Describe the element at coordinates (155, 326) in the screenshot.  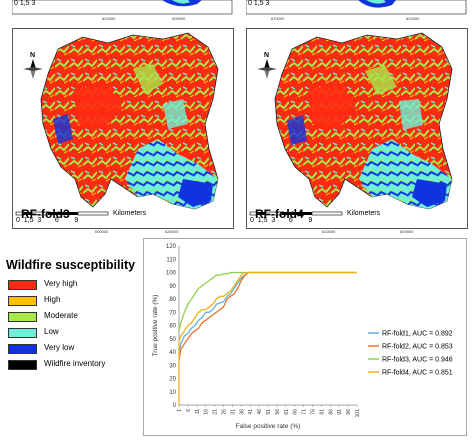
I see `y-axis-label: True positive rate (%)` at that location.